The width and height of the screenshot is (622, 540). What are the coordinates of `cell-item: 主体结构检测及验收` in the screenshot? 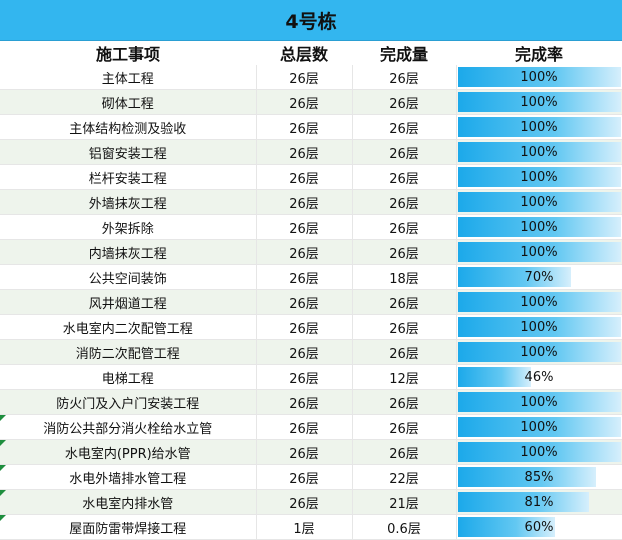 It's located at (128, 127).